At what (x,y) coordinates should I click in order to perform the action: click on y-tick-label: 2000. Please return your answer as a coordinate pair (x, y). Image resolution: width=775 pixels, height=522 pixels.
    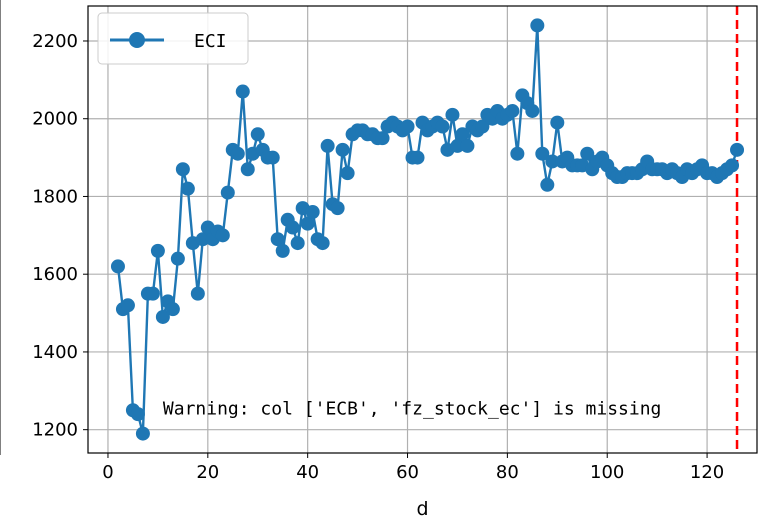
    Looking at the image, I should click on (55, 119).